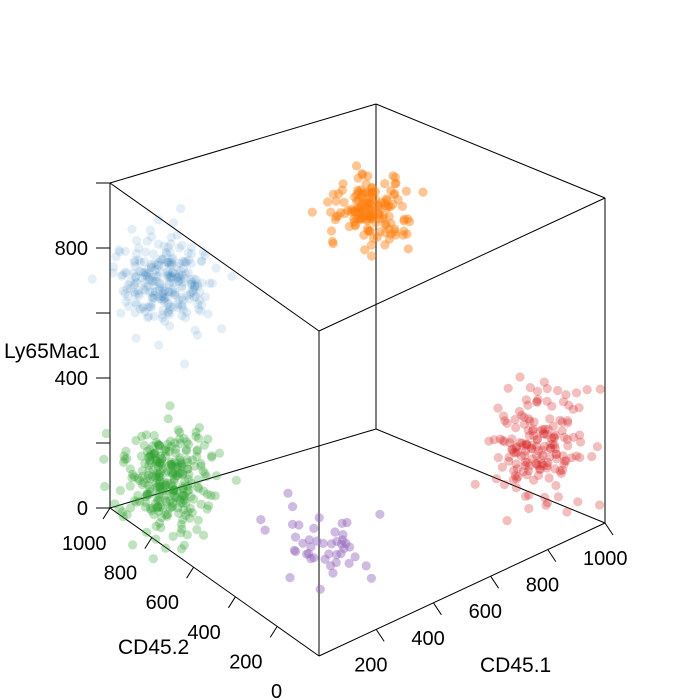  I want to click on x-axis-title: CD45.1, so click(515, 665).